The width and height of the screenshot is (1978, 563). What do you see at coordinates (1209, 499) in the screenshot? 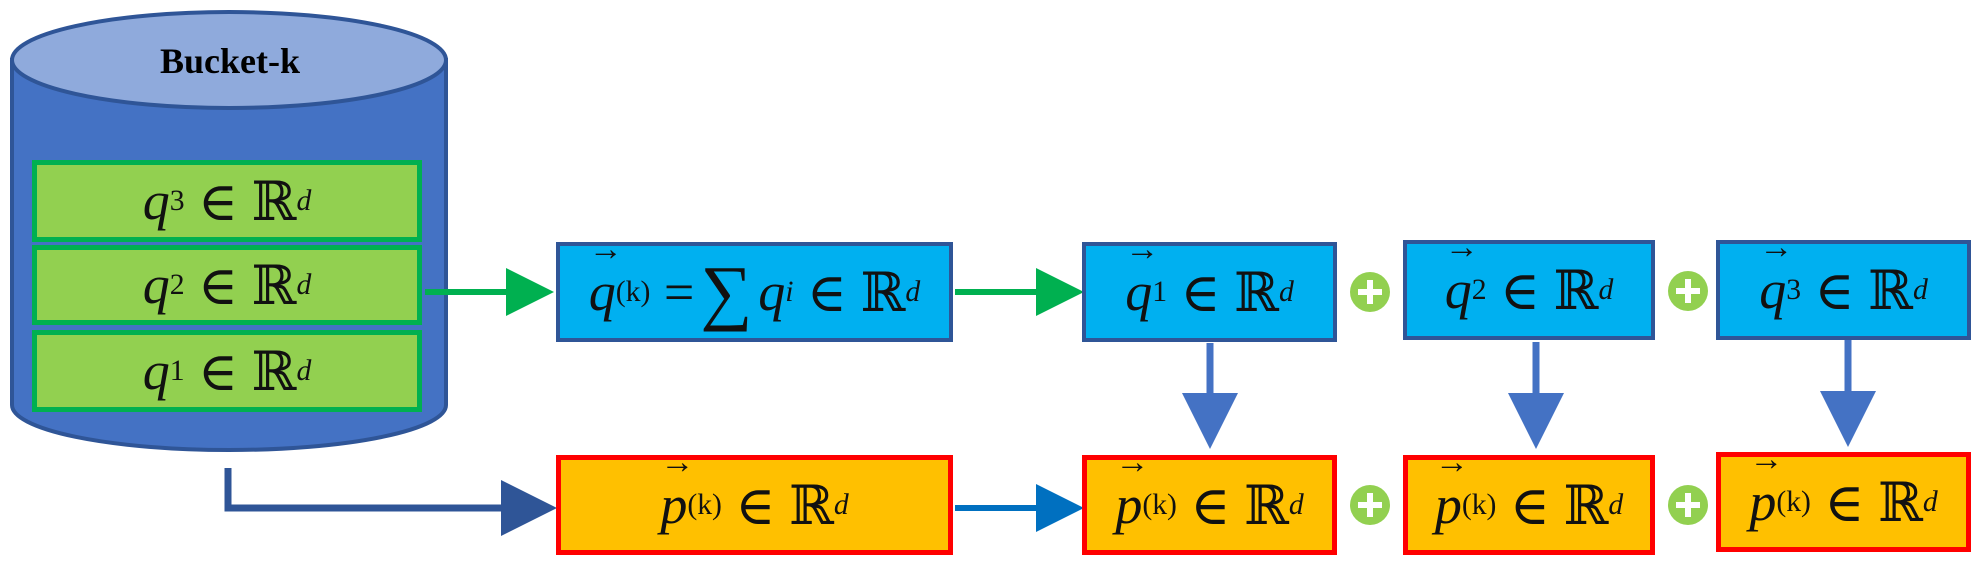
I see `prototype-copy-1: p(k) ∈ ℝd` at bounding box center [1209, 499].